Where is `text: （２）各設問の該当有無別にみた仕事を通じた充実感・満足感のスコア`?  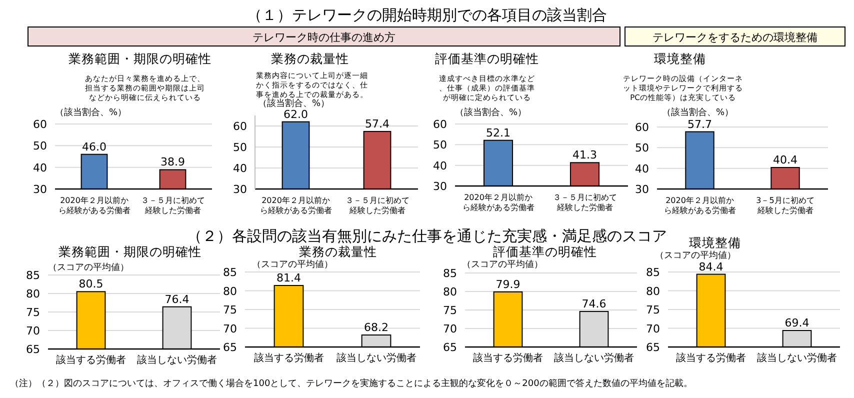
text: （２）各設問の該当有無別にみた仕事を通じた充実感・満足感のスコア is located at coordinates (427, 236).